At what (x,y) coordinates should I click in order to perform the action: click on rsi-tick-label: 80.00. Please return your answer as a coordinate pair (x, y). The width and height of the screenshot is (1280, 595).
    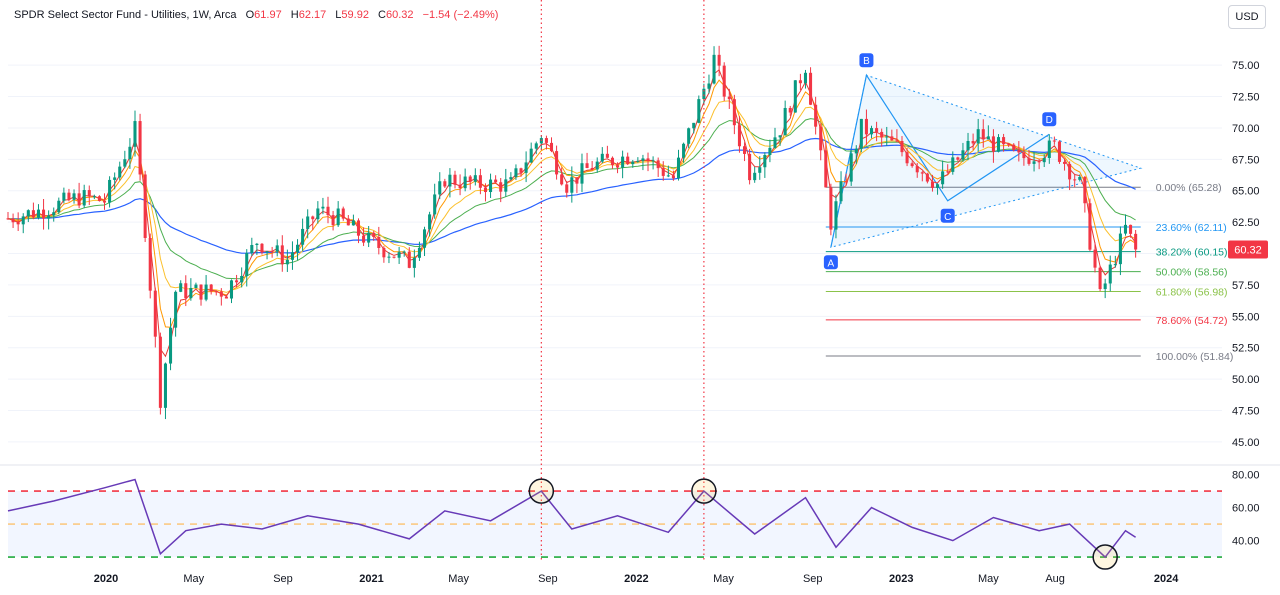
    Looking at the image, I should click on (1246, 476).